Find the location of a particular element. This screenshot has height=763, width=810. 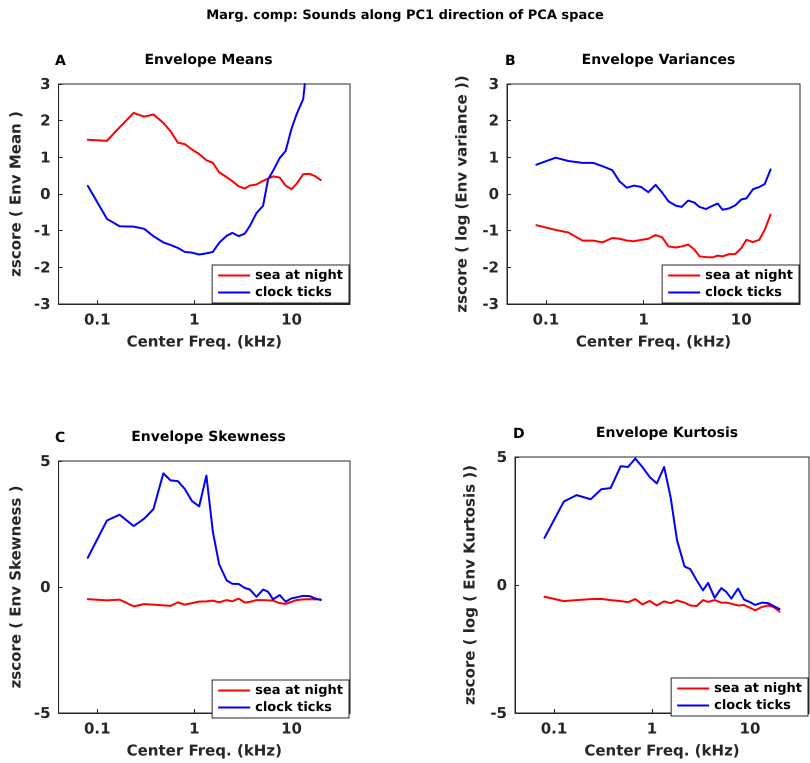

chart-title: Envelope Kurtosis is located at coordinates (667, 433).